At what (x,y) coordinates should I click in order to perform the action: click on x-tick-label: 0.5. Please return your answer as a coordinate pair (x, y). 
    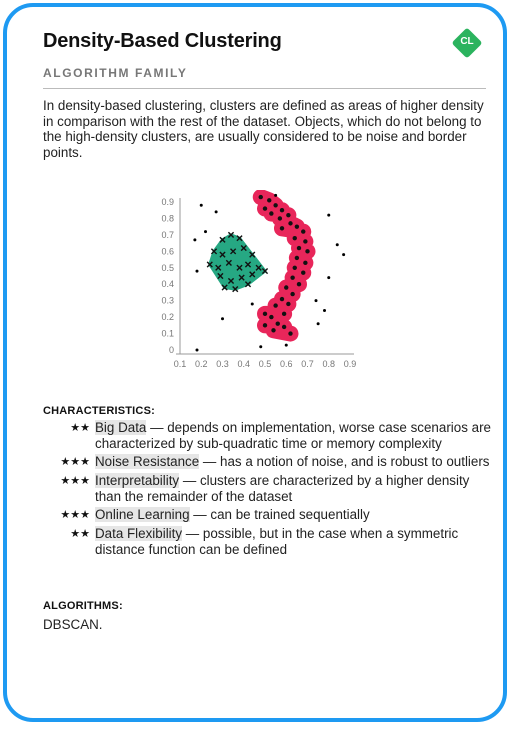
    Looking at the image, I should click on (265, 364).